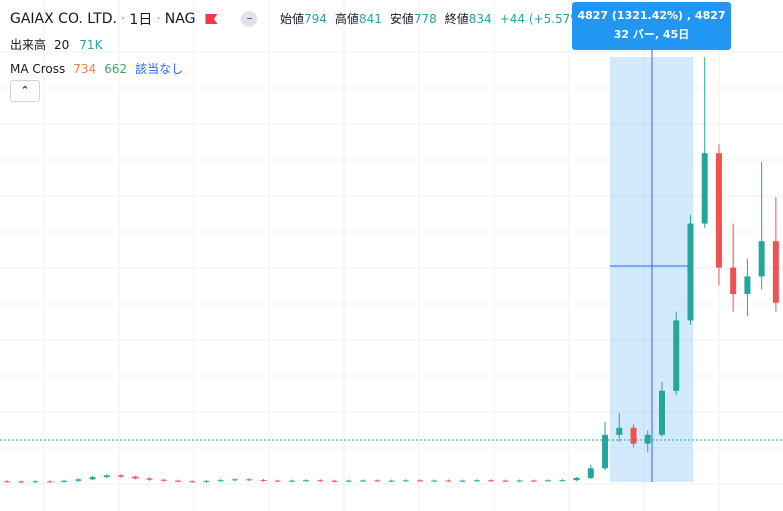 This screenshot has height=511, width=783. Describe the element at coordinates (85, 68) in the screenshot. I see `ma-fast: 734` at that location.